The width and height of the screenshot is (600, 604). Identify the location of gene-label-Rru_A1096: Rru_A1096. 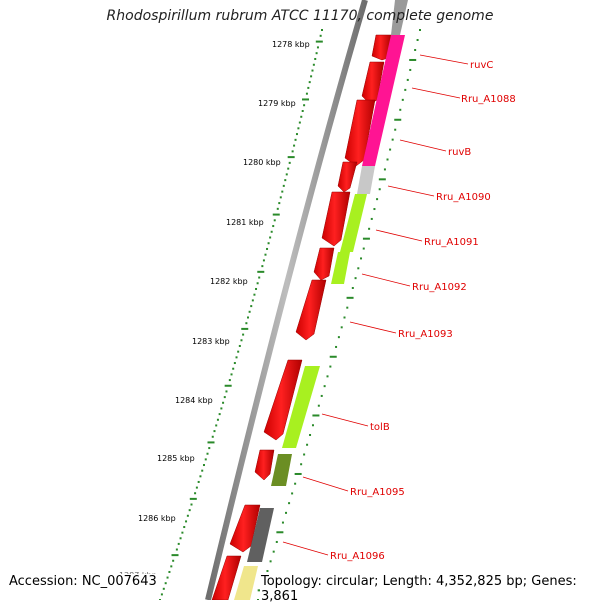
(357, 556).